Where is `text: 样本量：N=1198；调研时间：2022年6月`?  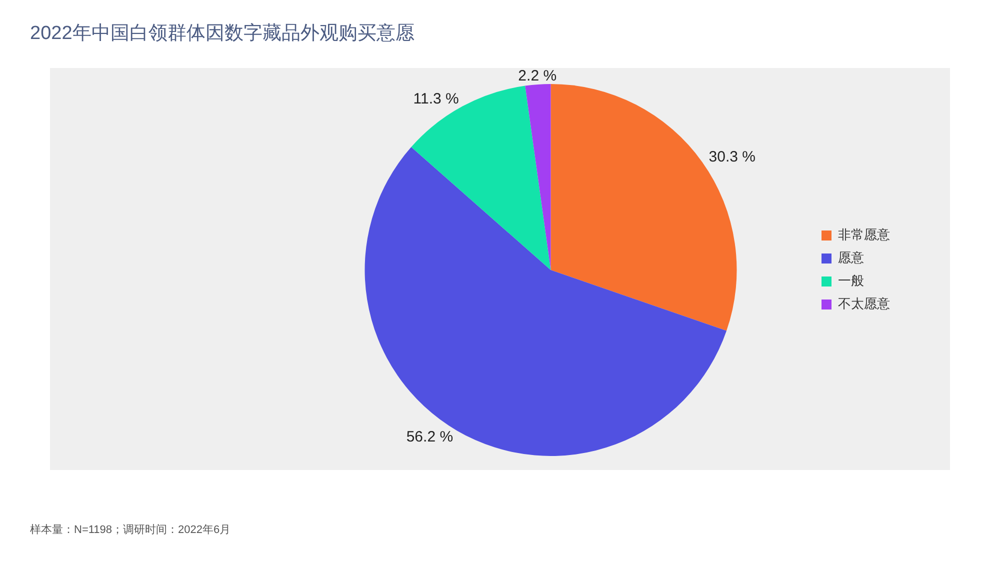
text: 样本量：N=1198；调研时间：2022年6月 is located at coordinates (130, 530).